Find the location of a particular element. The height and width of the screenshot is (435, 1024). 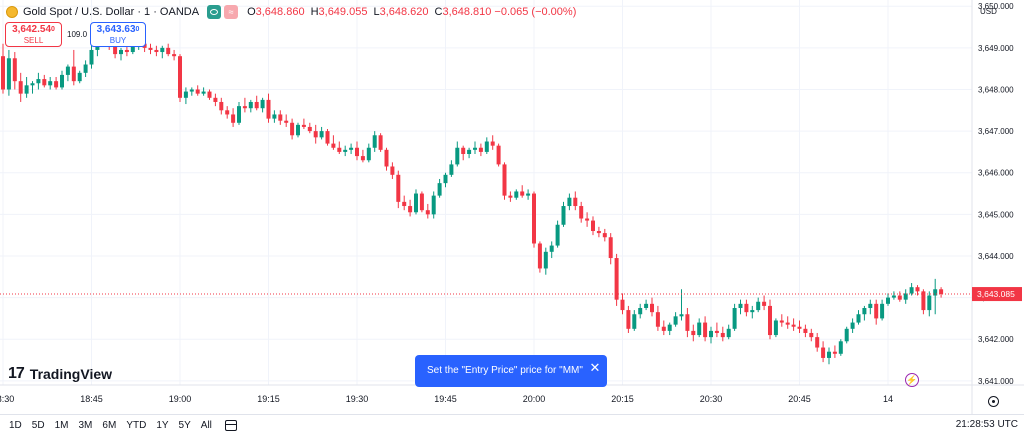

flash-icon: ⚡ is located at coordinates (912, 380).